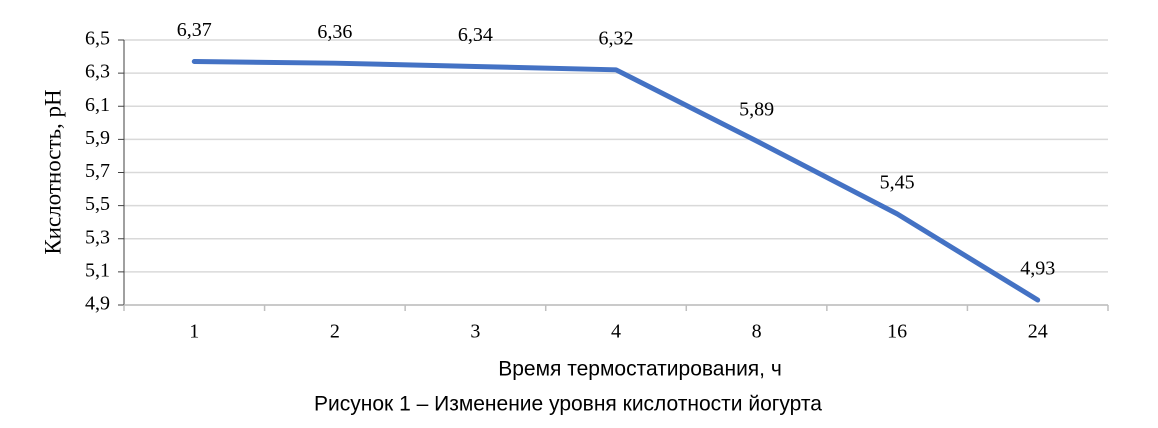 This screenshot has height=428, width=1158. What do you see at coordinates (97, 105) in the screenshot?
I see `y-tick-label: 6,1` at bounding box center [97, 105].